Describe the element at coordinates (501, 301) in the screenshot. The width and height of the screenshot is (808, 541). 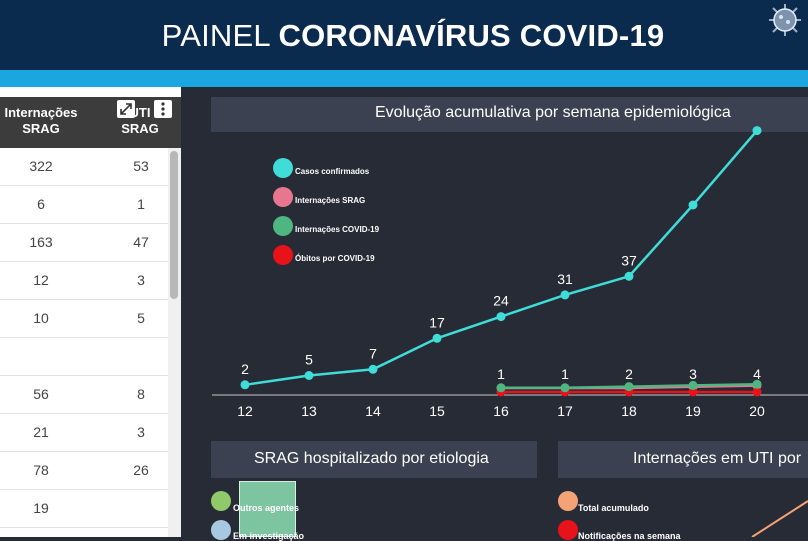
I see `data-label: 24` at that location.